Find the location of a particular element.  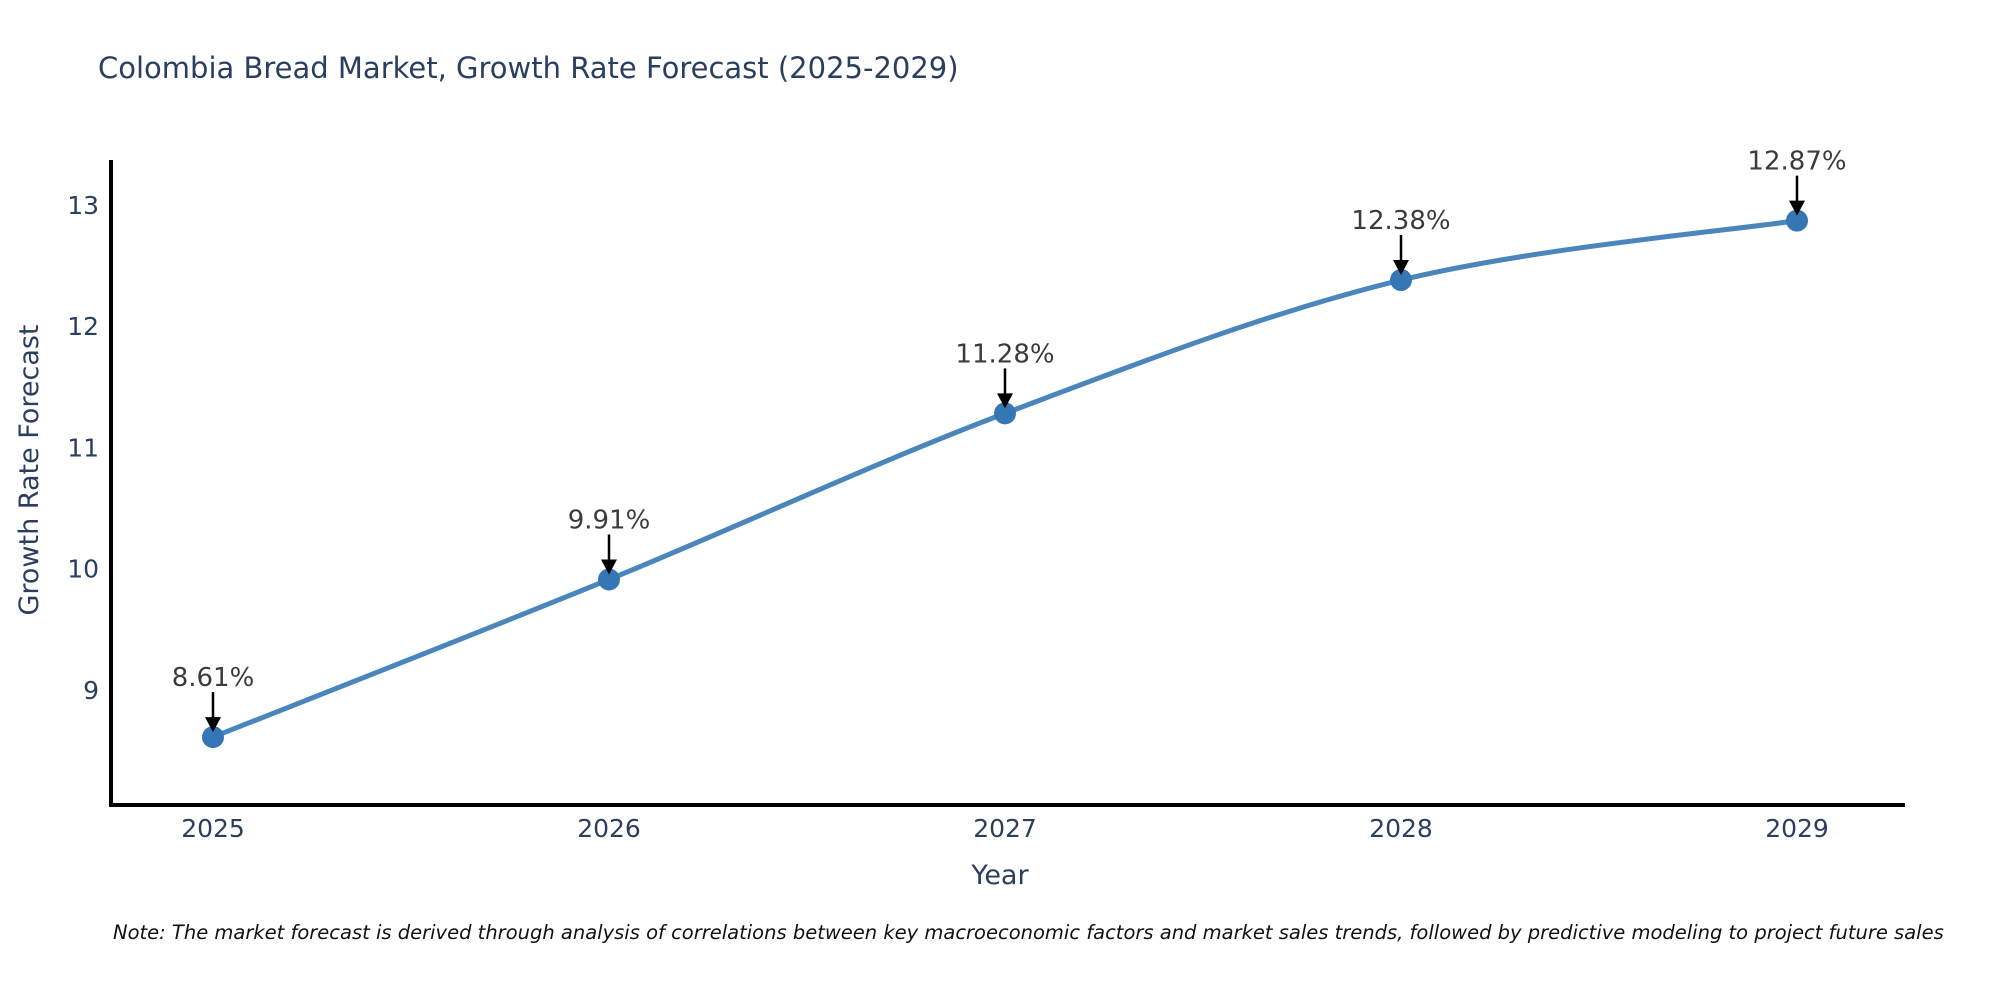

data-point-label: 12.38% is located at coordinates (1400, 221).